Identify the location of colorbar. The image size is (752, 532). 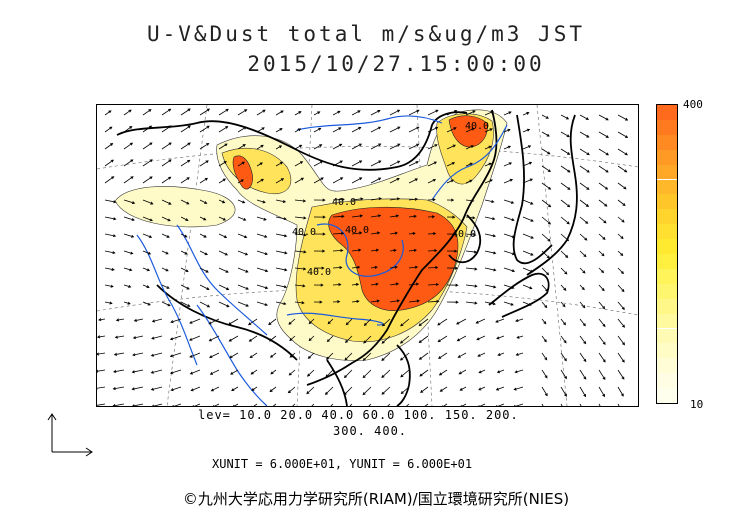
(667, 254).